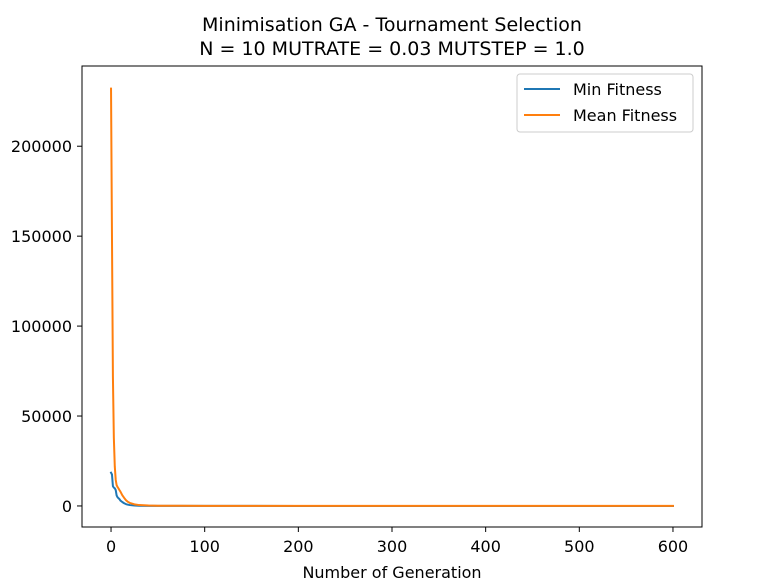  What do you see at coordinates (111, 546) in the screenshot?
I see `x-tick-label: 0` at bounding box center [111, 546].